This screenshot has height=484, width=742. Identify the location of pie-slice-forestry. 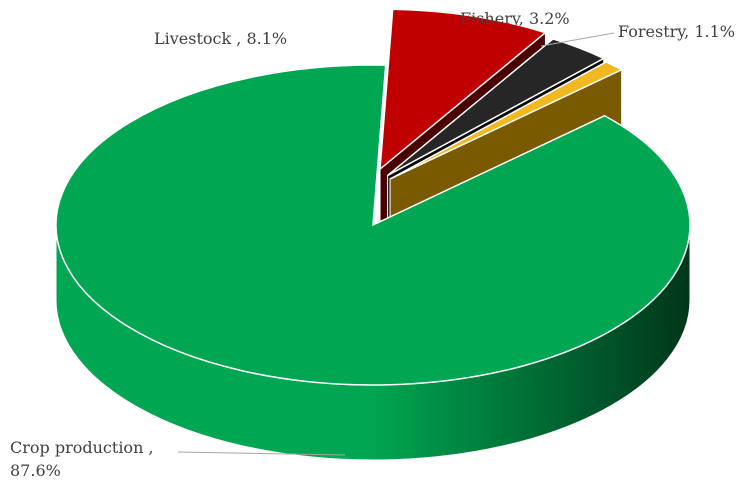
(506, 120).